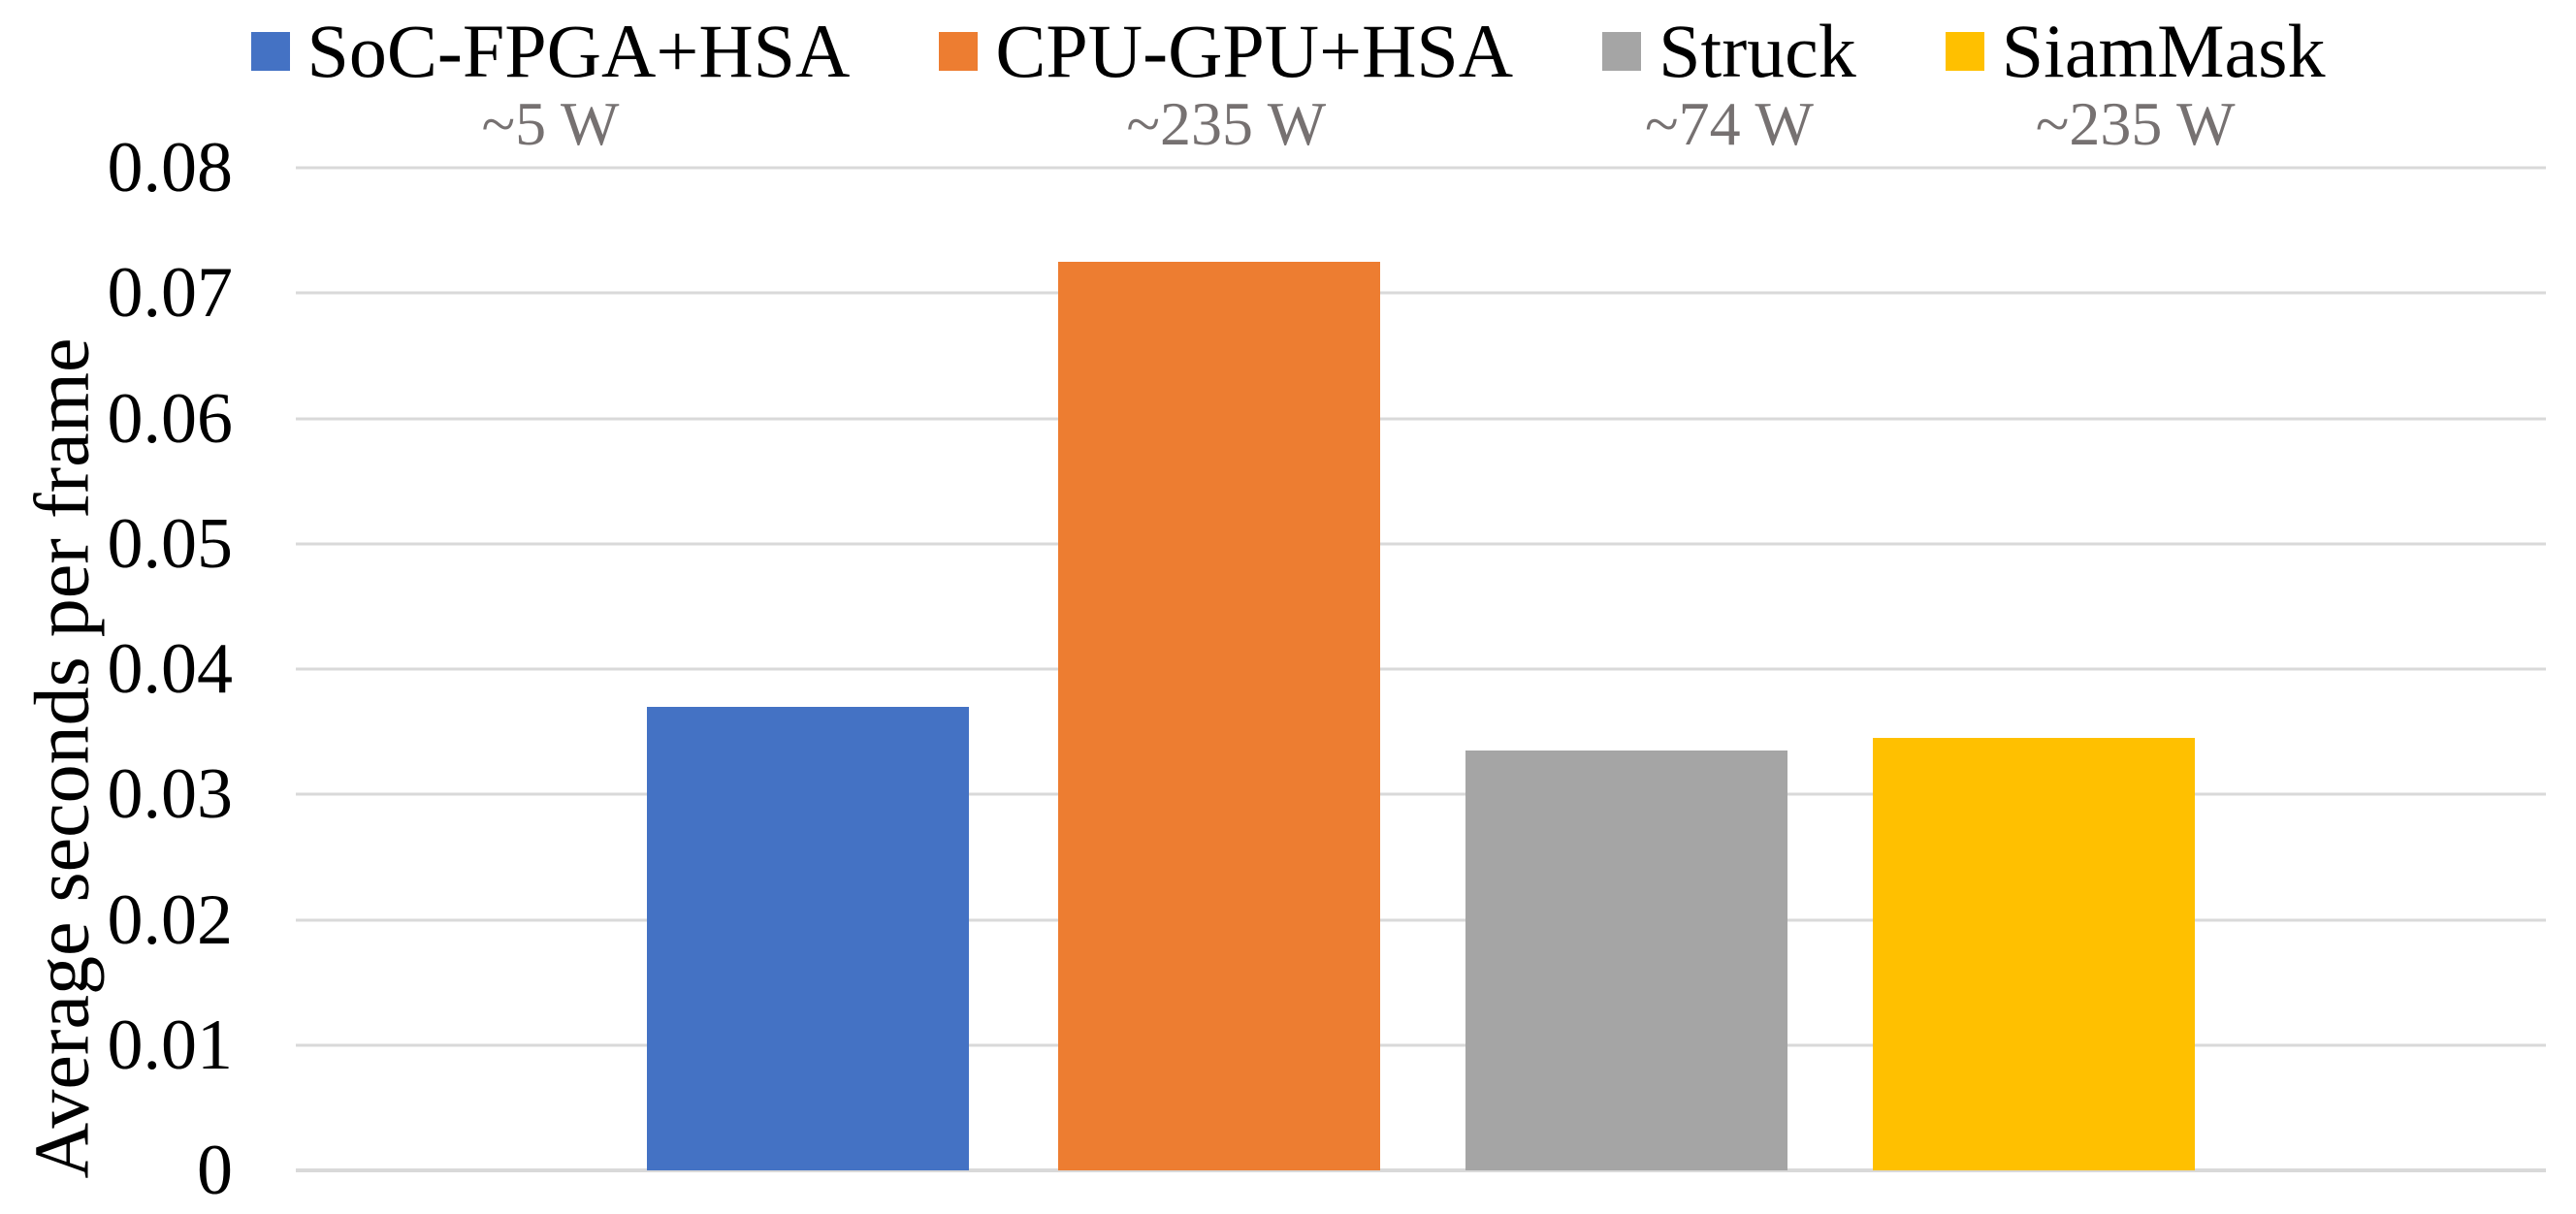  What do you see at coordinates (1421, 1170) in the screenshot?
I see `x-axis-baseline` at bounding box center [1421, 1170].